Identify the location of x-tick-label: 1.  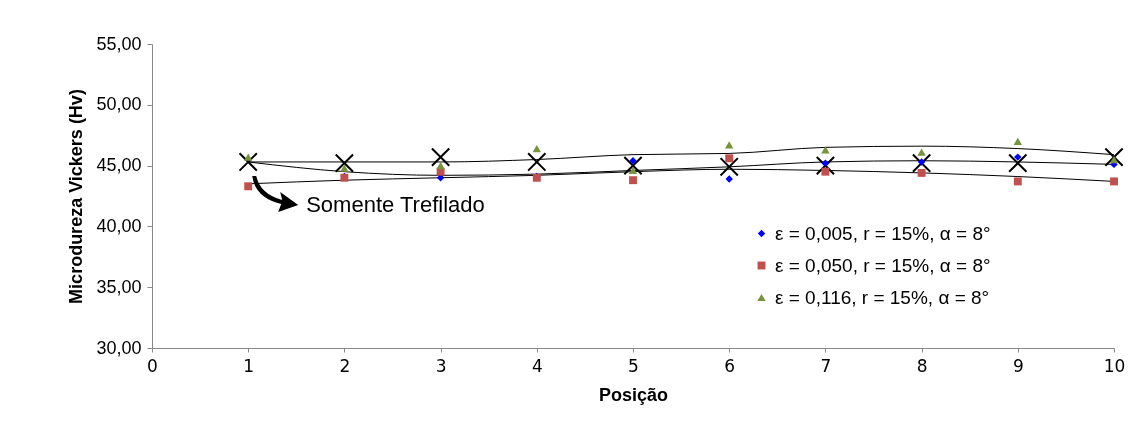
(249, 365).